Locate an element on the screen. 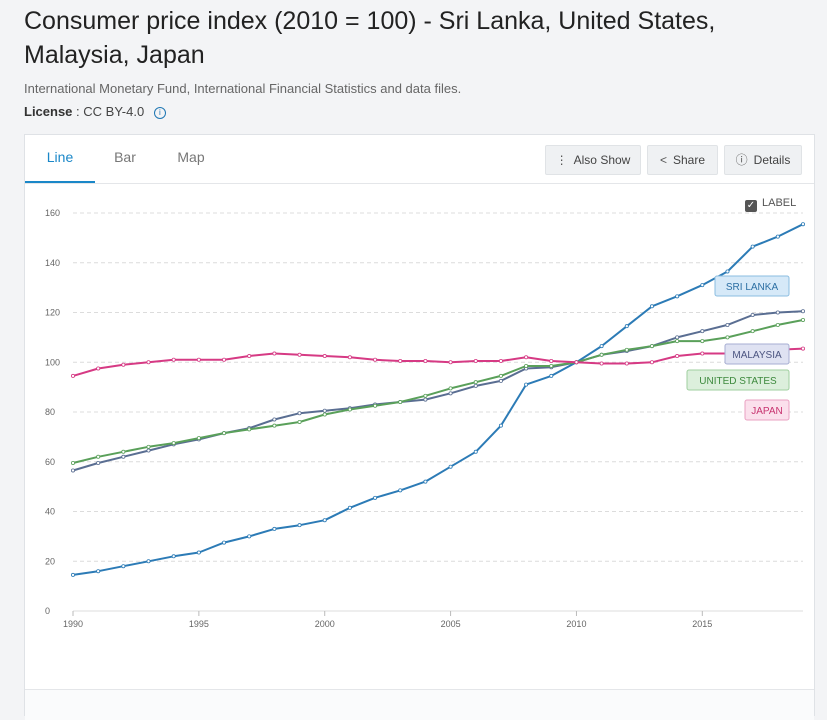 This screenshot has height=720, width=827. x-tick-label: 2010 is located at coordinates (576, 624).